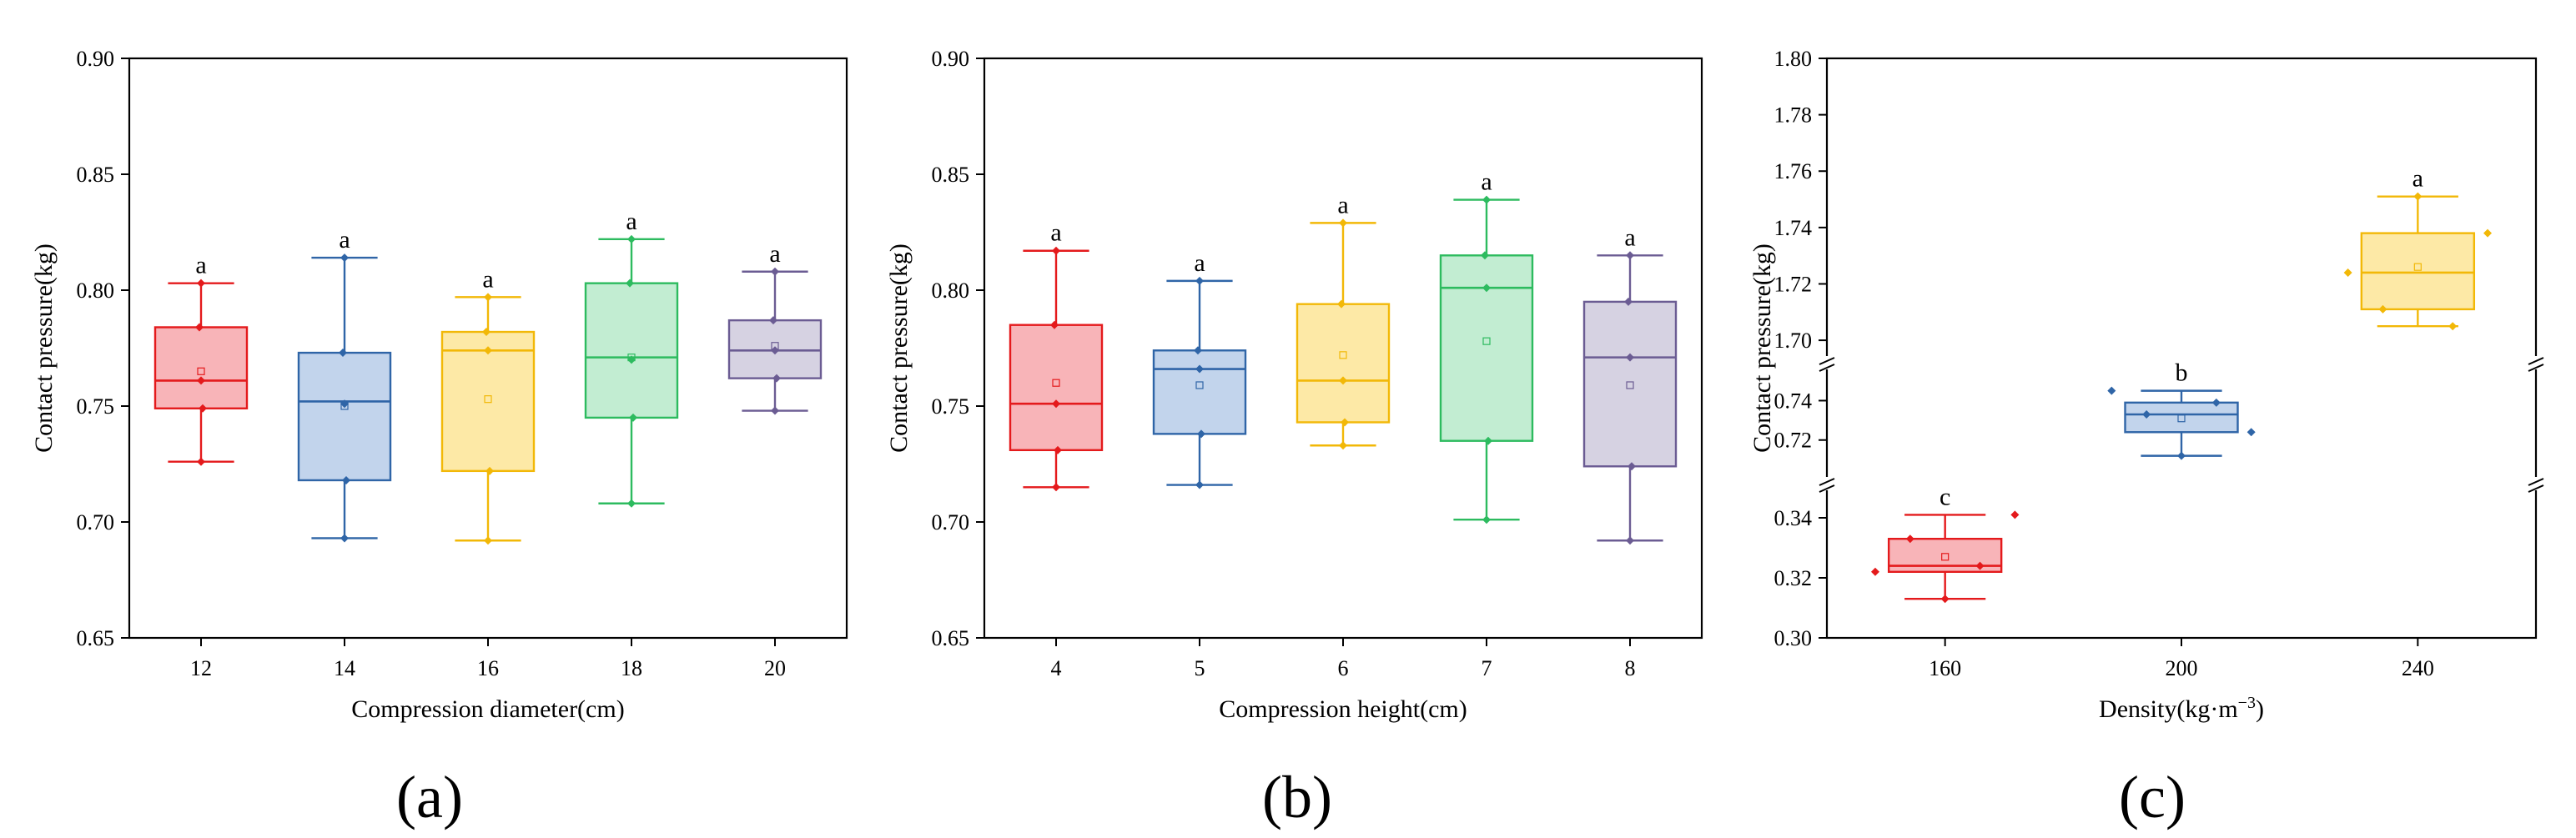 This screenshot has width=2576, height=838. I want to click on box-8: a, so click(1630, 384).